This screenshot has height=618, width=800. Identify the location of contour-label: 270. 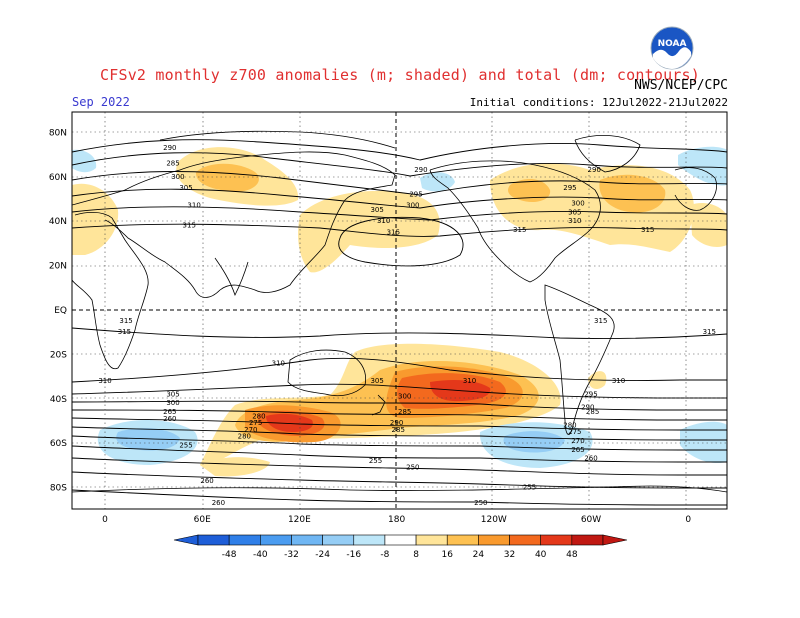
(577, 441).